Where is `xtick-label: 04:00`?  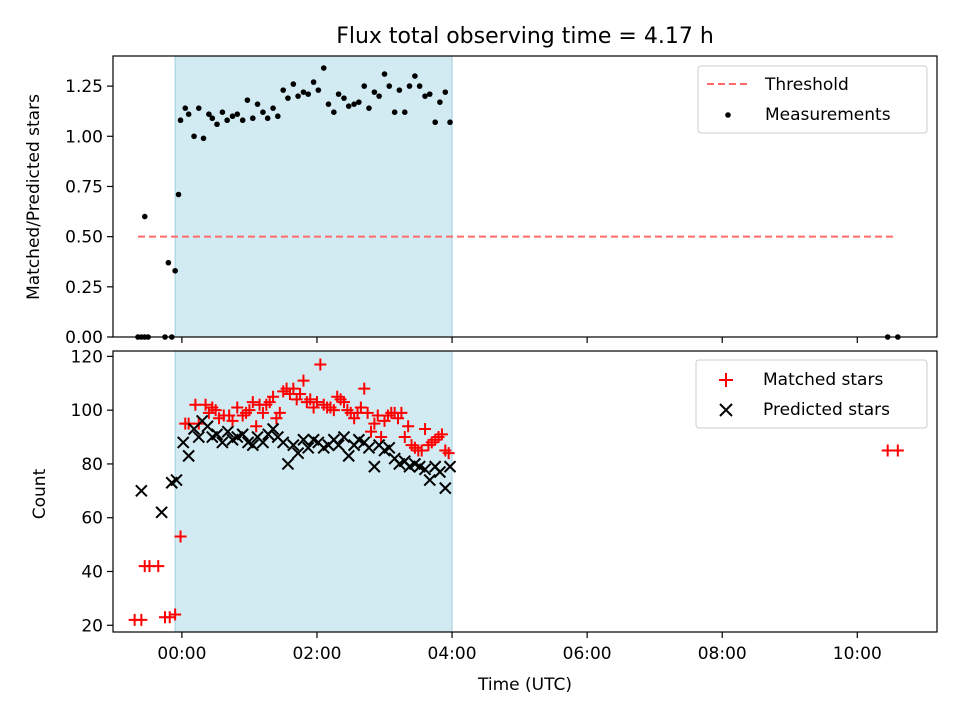 xtick-label: 04:00 is located at coordinates (452, 654).